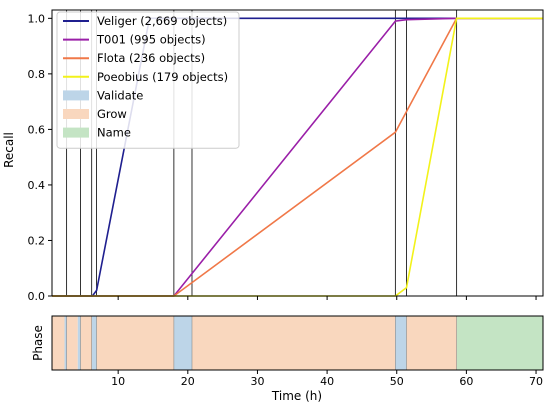 This screenshot has height=407, width=550. Describe the element at coordinates (151, 58) in the screenshot. I see `legend-label: Flota (236 objects)` at that location.